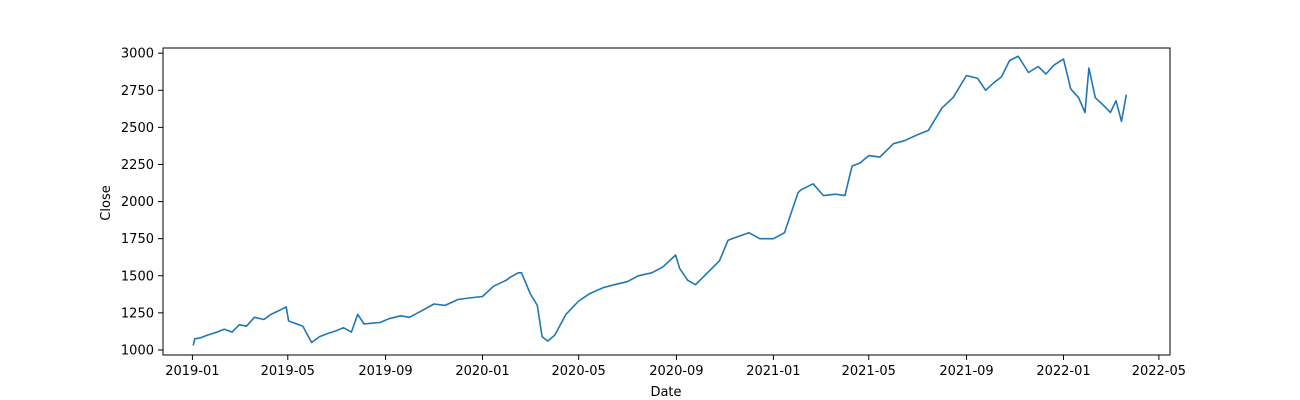  I want to click on y-tick-label: 2000, so click(137, 202).